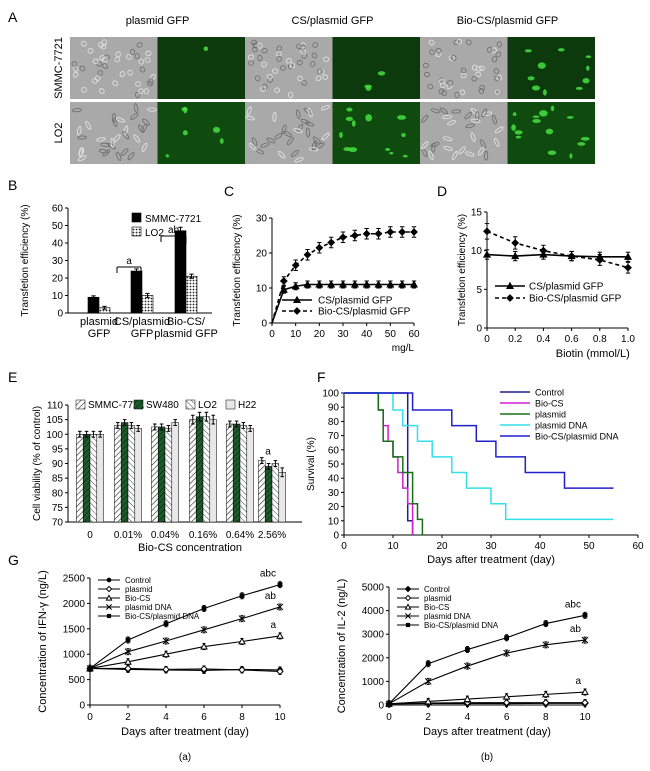 This screenshot has width=650, height=771. What do you see at coordinates (491, 560) in the screenshot?
I see `panel-f-x-label: Days after treatment (day)` at bounding box center [491, 560].